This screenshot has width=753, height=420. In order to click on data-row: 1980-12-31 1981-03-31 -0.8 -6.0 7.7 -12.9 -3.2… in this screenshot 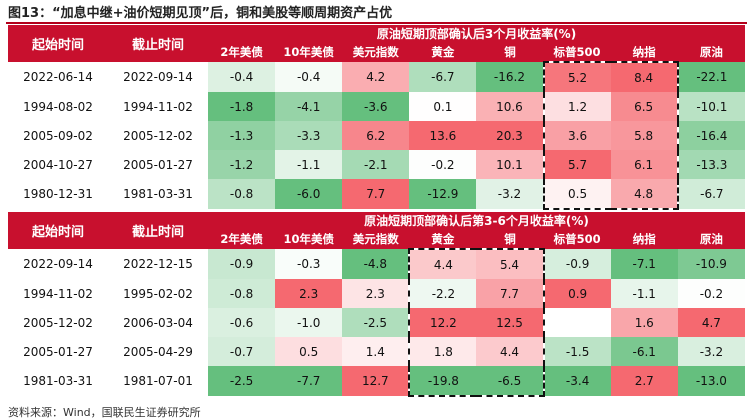, I will do `click(376, 194)`.